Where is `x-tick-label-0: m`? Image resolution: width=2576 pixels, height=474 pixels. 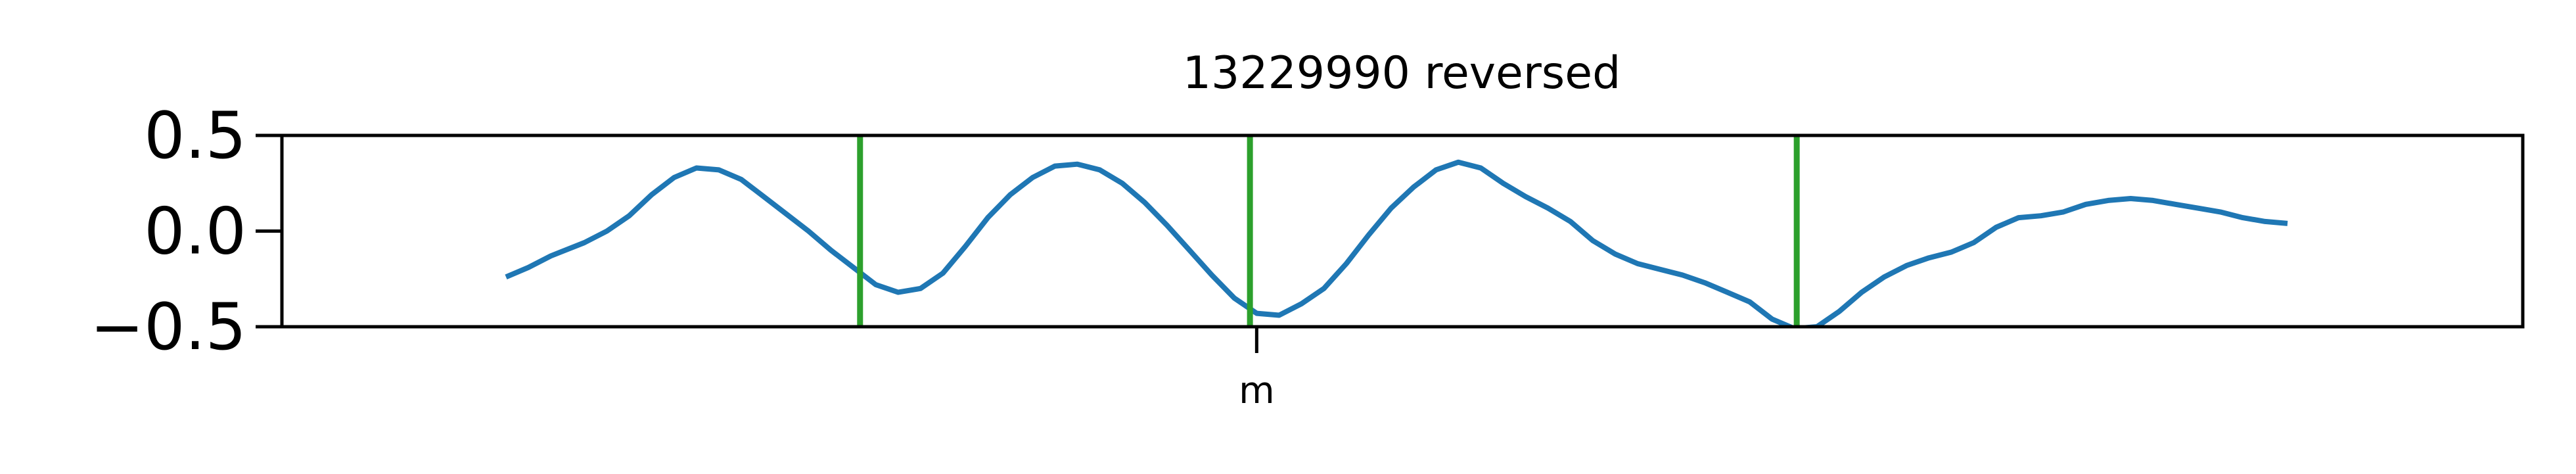 x-tick-label-0: m is located at coordinates (1257, 390).